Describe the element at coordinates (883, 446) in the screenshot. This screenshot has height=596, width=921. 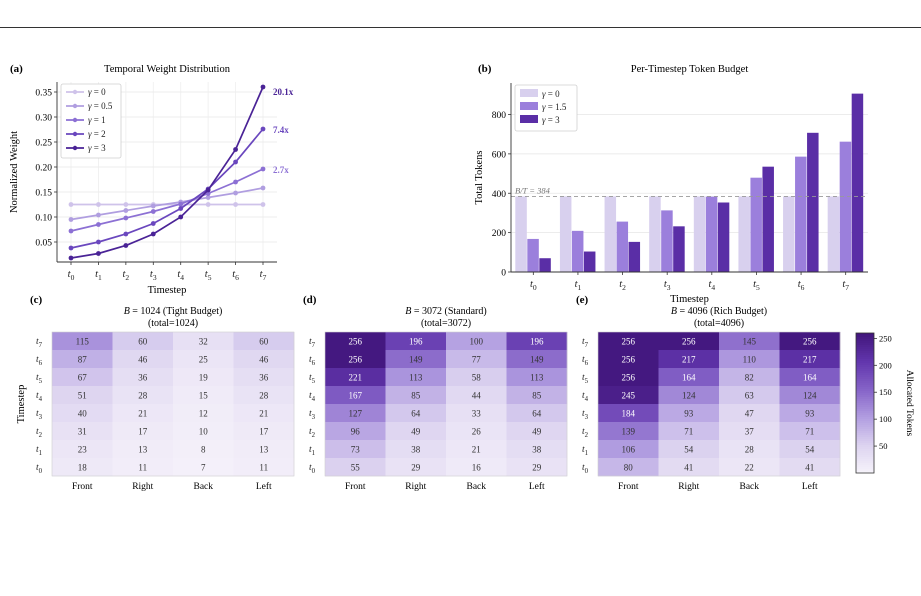
I see `colorbar-tick-label: 50` at that location.